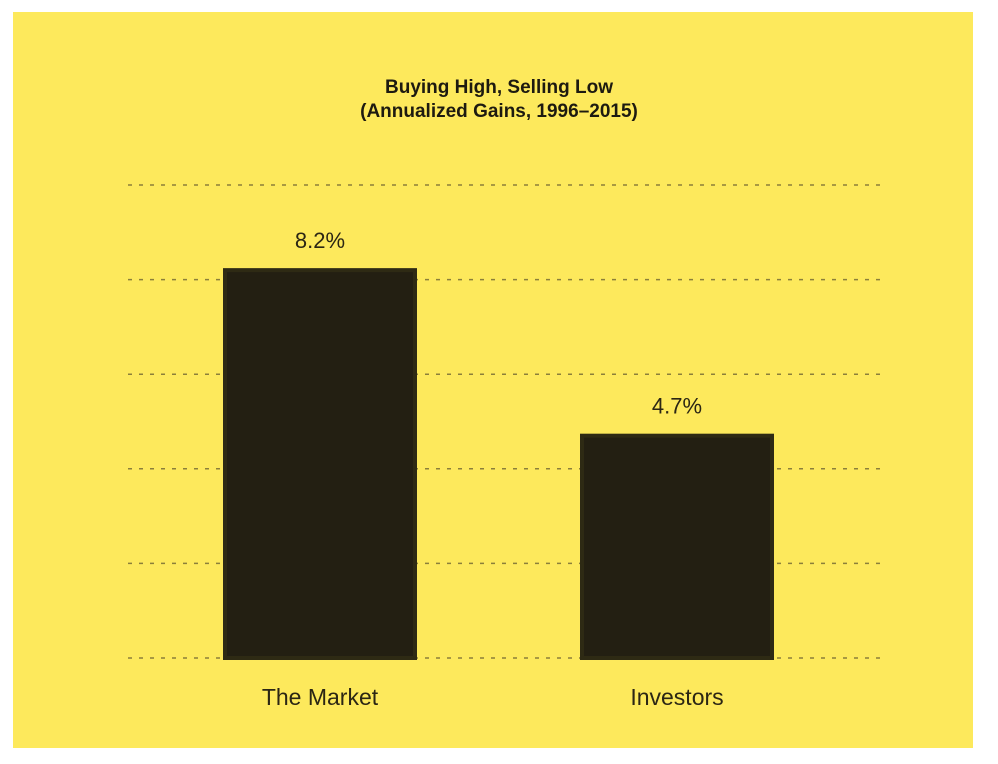 This screenshot has height=764, width=998. What do you see at coordinates (320, 240) in the screenshot?
I see `bar-value-label: 8.2%` at bounding box center [320, 240].